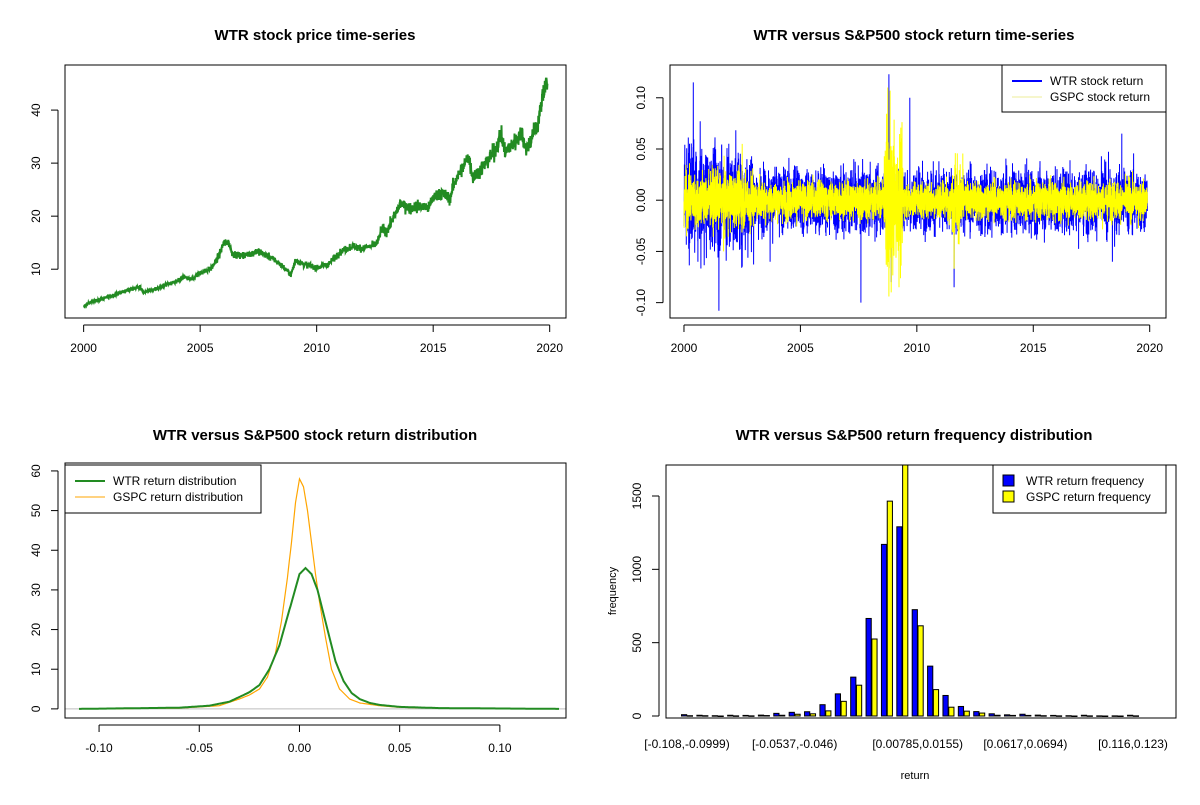 The height and width of the screenshot is (805, 1200). What do you see at coordinates (1100, 97) in the screenshot?
I see `legend-label: GSPC stock return` at bounding box center [1100, 97].